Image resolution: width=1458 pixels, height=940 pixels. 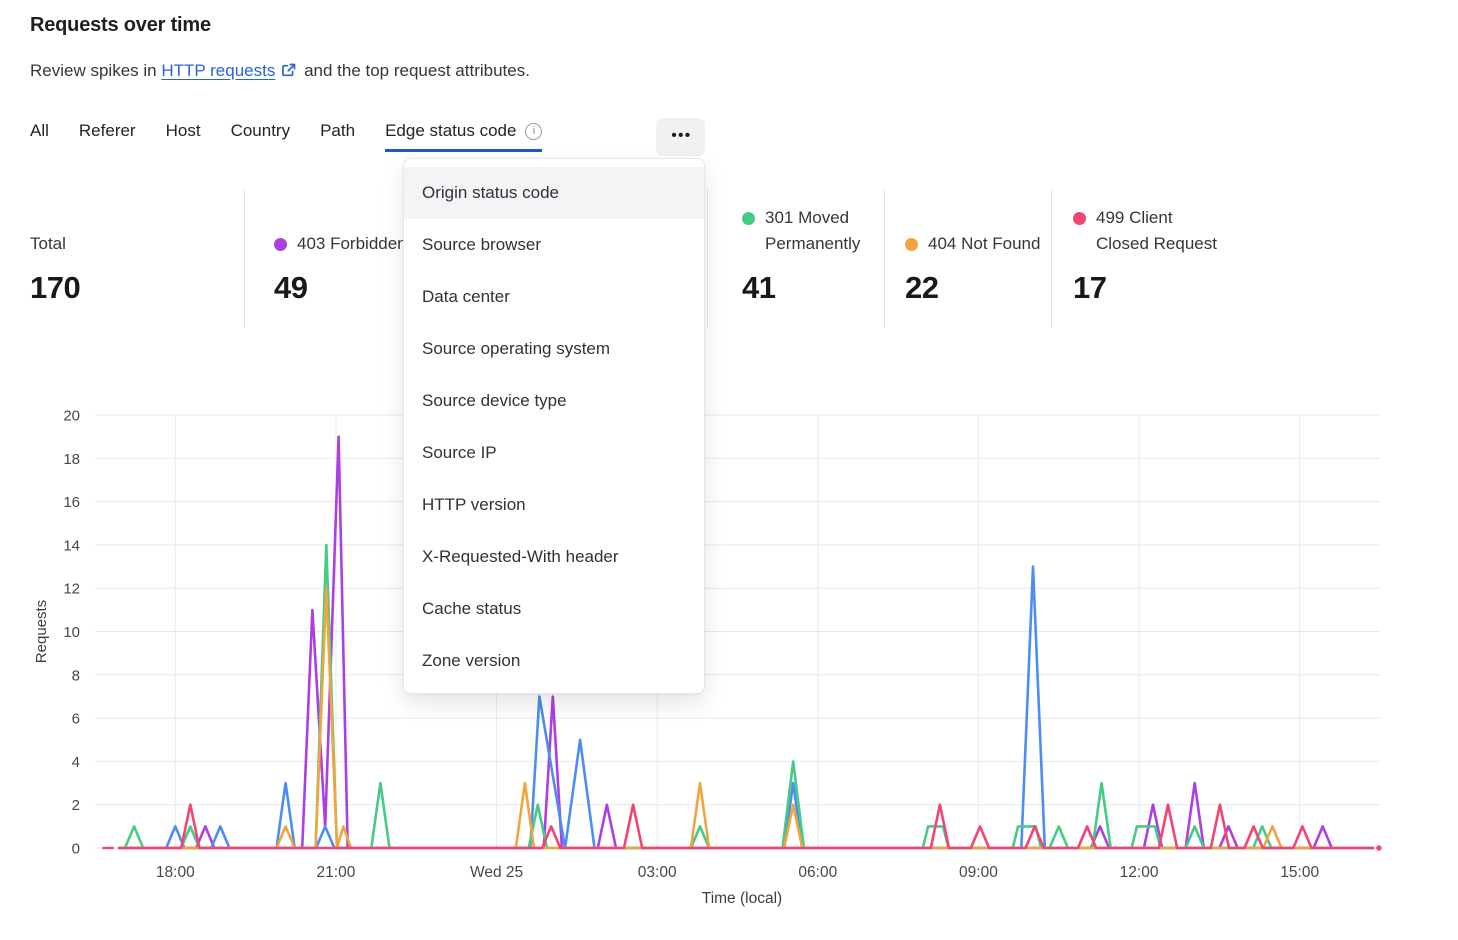 I want to click on legend-item-301: 301 Moved Permanently, so click(x=801, y=228).